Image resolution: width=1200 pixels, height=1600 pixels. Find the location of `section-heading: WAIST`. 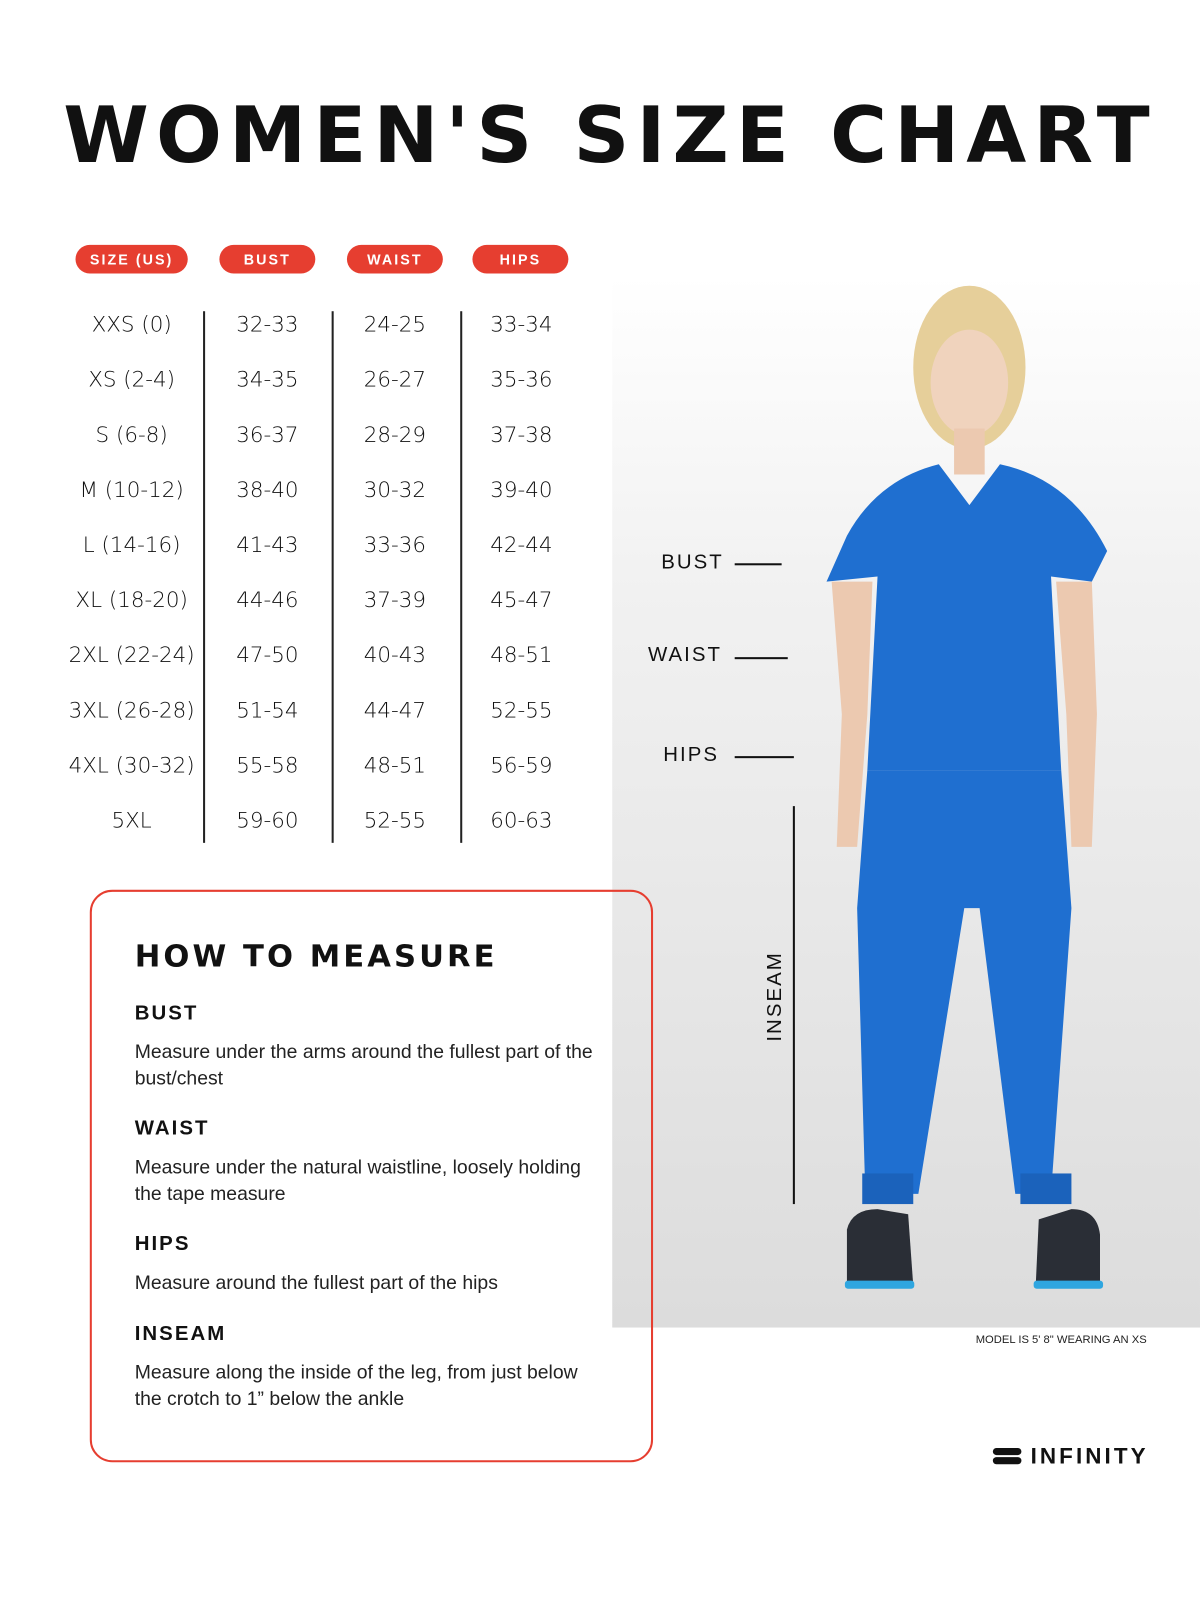

section-heading: WAIST is located at coordinates (172, 1128).